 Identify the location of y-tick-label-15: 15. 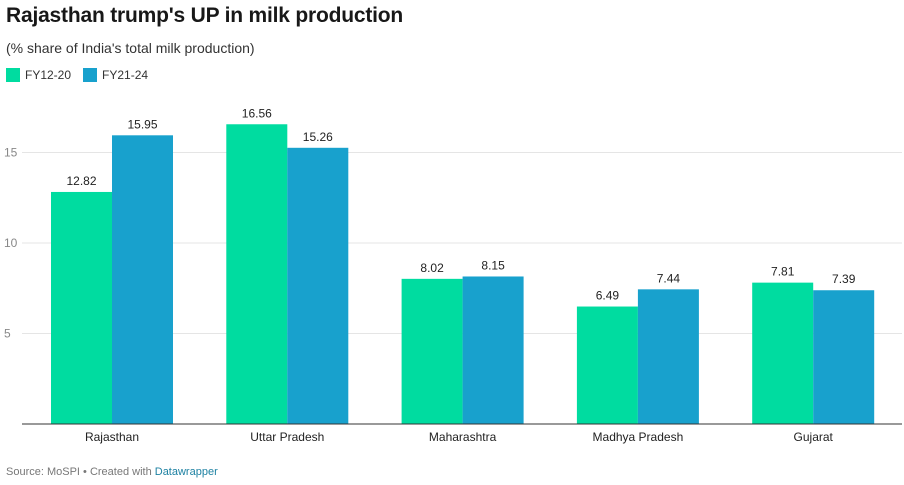
(11, 153).